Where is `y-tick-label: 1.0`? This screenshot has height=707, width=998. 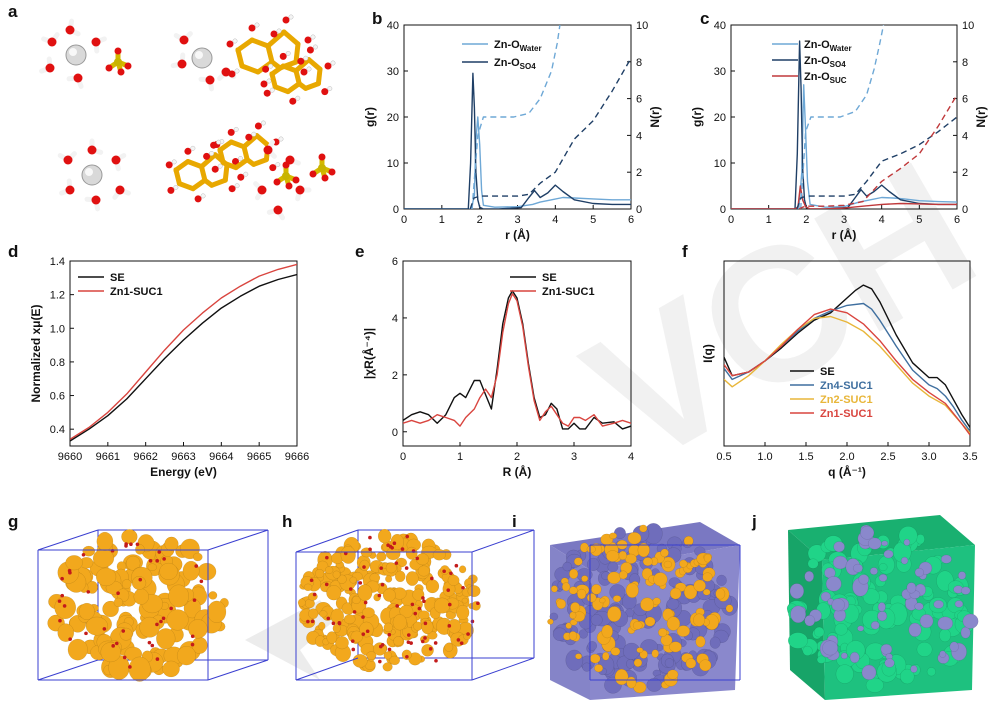
y-tick-label: 1.0 is located at coordinates (57, 329).